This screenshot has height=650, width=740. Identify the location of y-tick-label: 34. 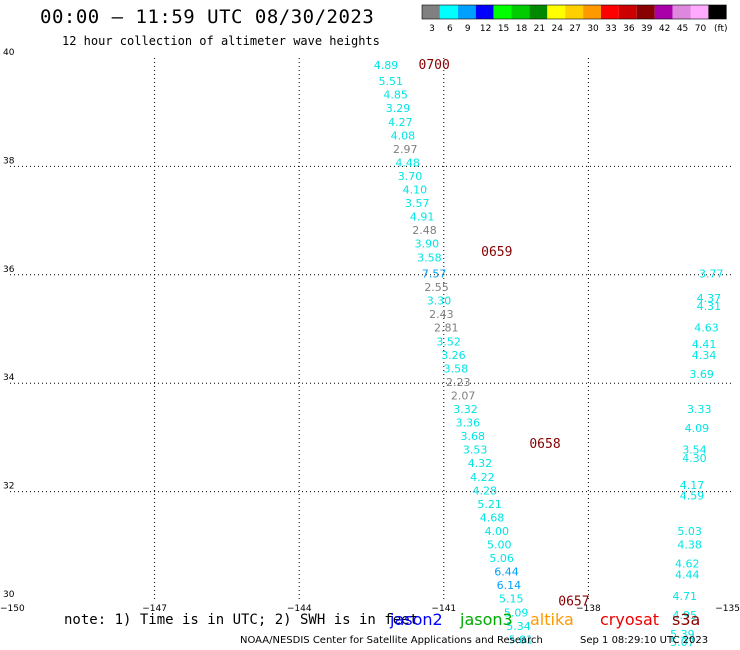
(9, 378).